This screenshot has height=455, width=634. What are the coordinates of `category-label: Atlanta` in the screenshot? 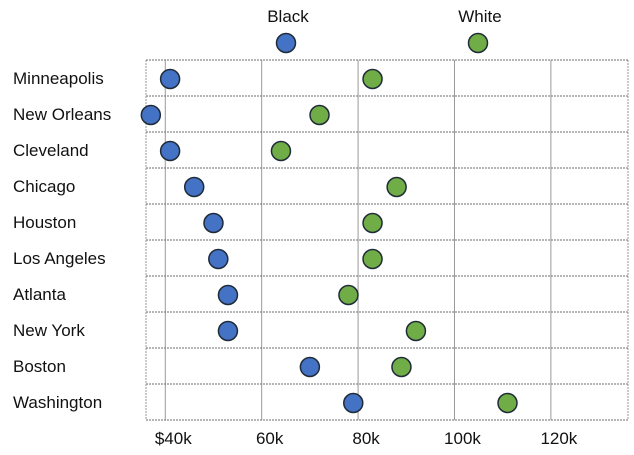 It's located at (39, 294).